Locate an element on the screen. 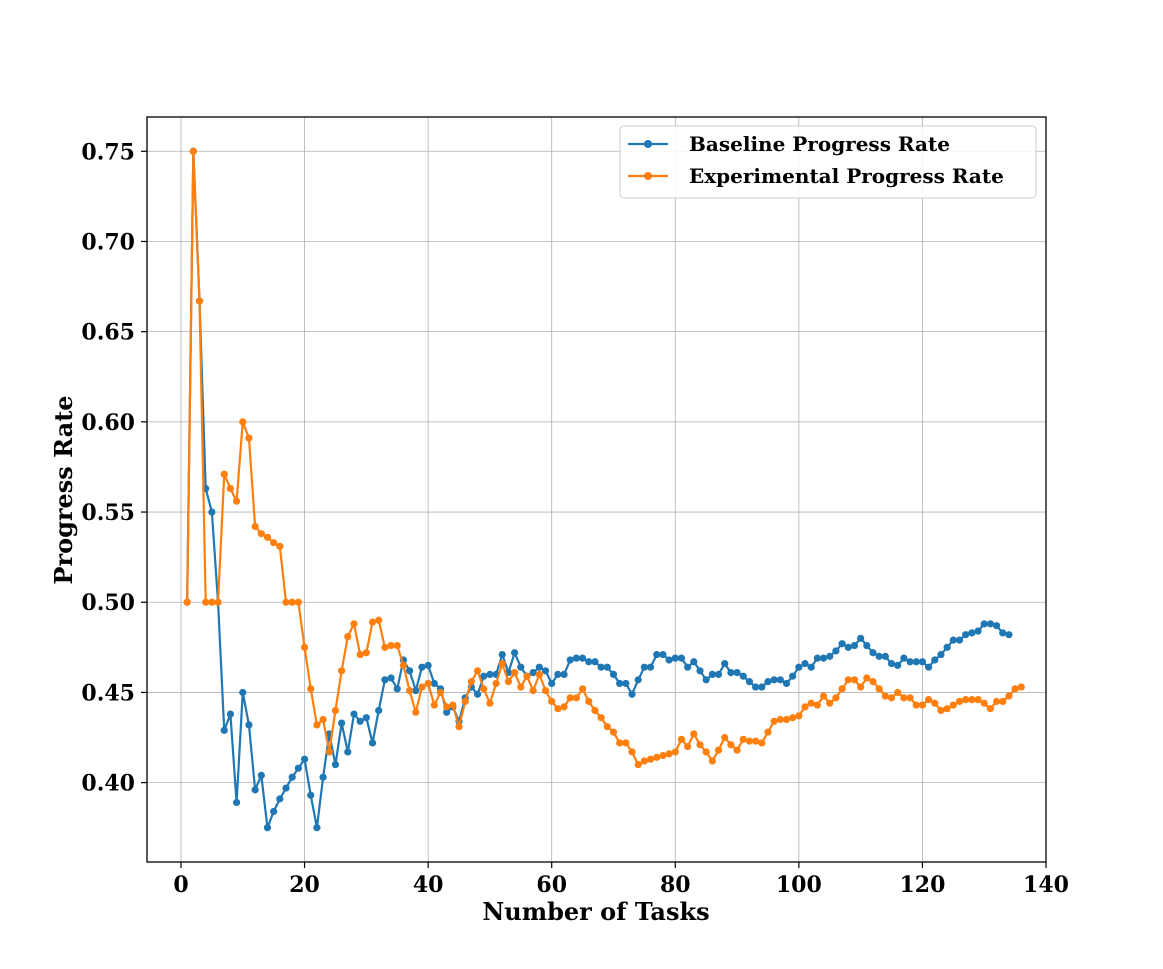 The height and width of the screenshot is (969, 1163). x-tick-label: 80 is located at coordinates (675, 885).